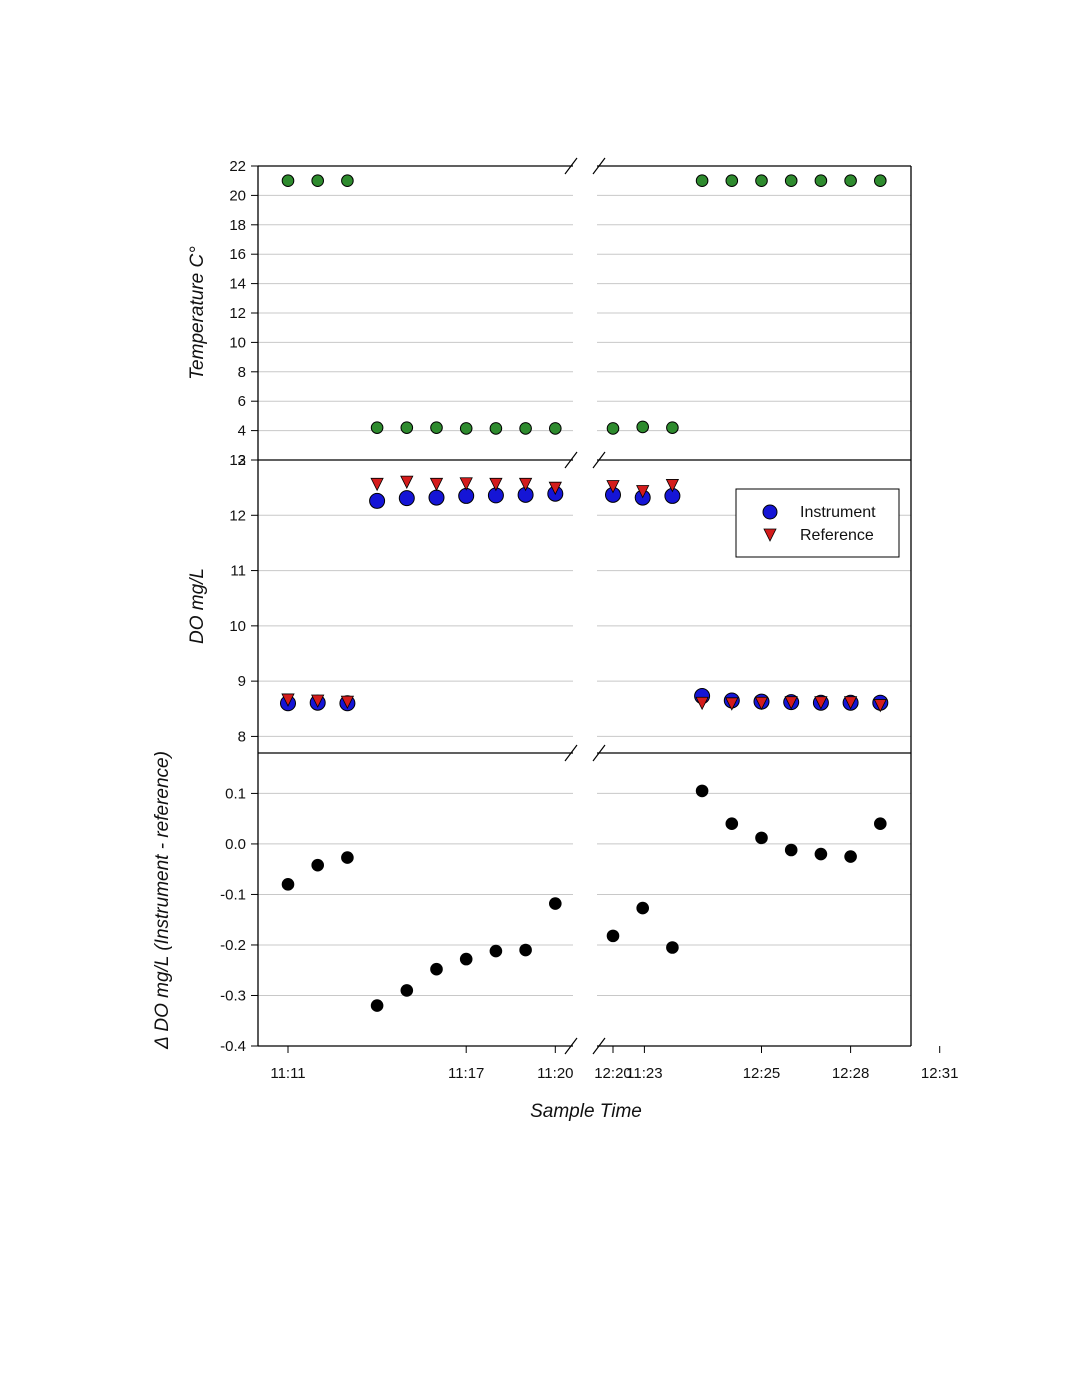  I want to click on legend-box, so click(817, 523).